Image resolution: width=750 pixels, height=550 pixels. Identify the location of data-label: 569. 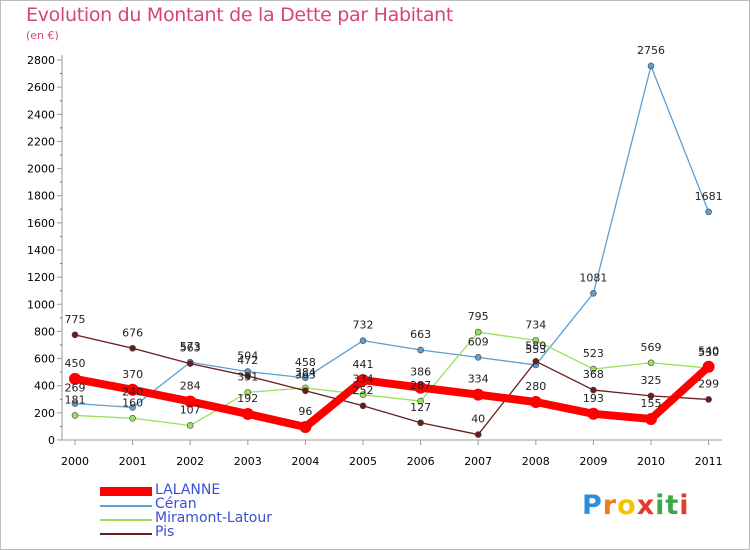
(651, 347).